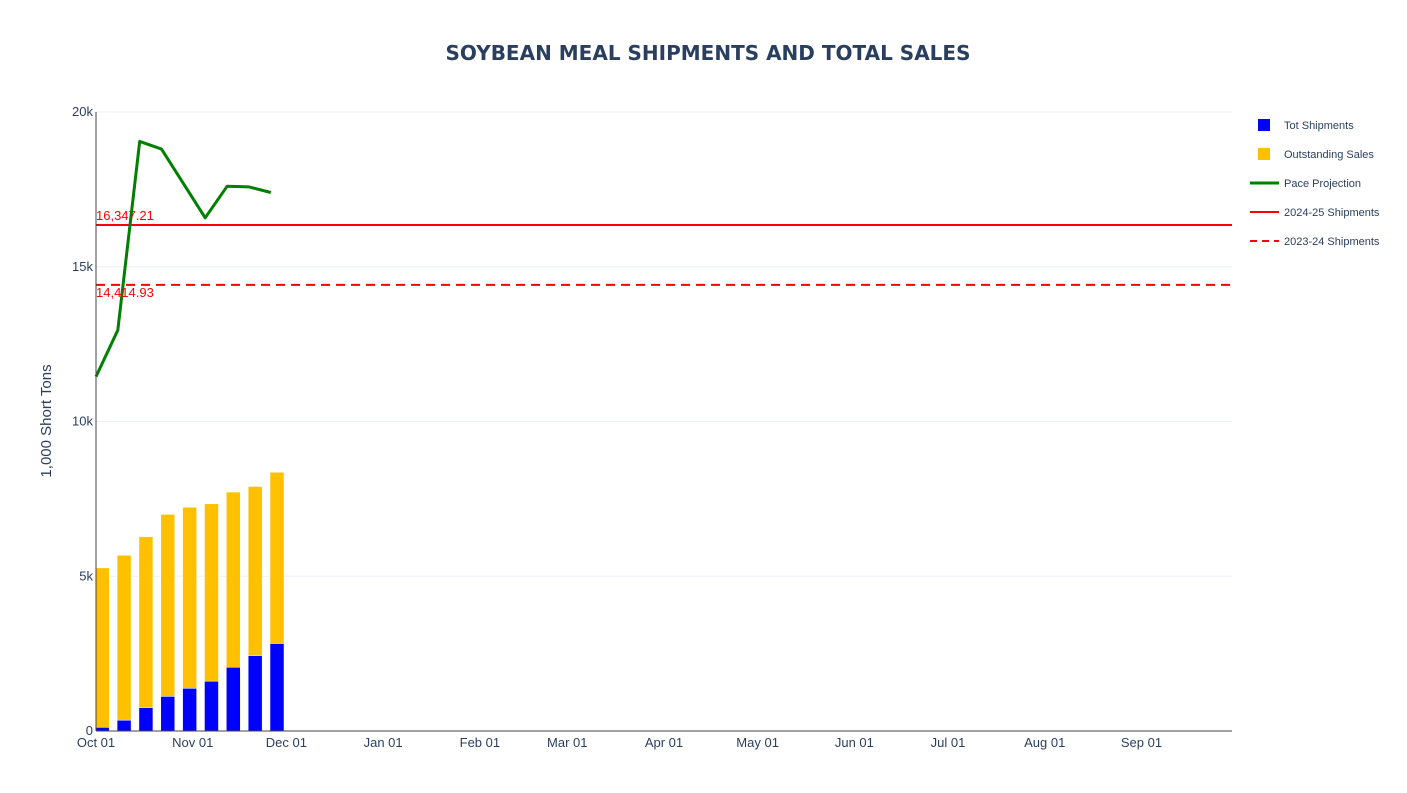  What do you see at coordinates (567, 742) in the screenshot?
I see `x-tick-label: Mar 01` at bounding box center [567, 742].